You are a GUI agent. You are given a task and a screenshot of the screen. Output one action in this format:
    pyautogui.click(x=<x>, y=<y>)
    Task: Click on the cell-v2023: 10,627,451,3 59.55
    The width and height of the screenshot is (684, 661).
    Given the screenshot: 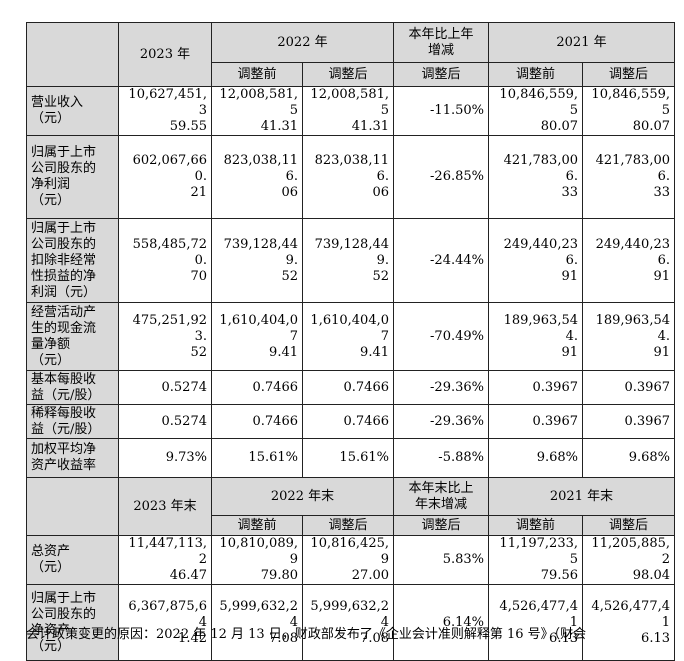 What is the action you would take?
    pyautogui.click(x=165, y=111)
    